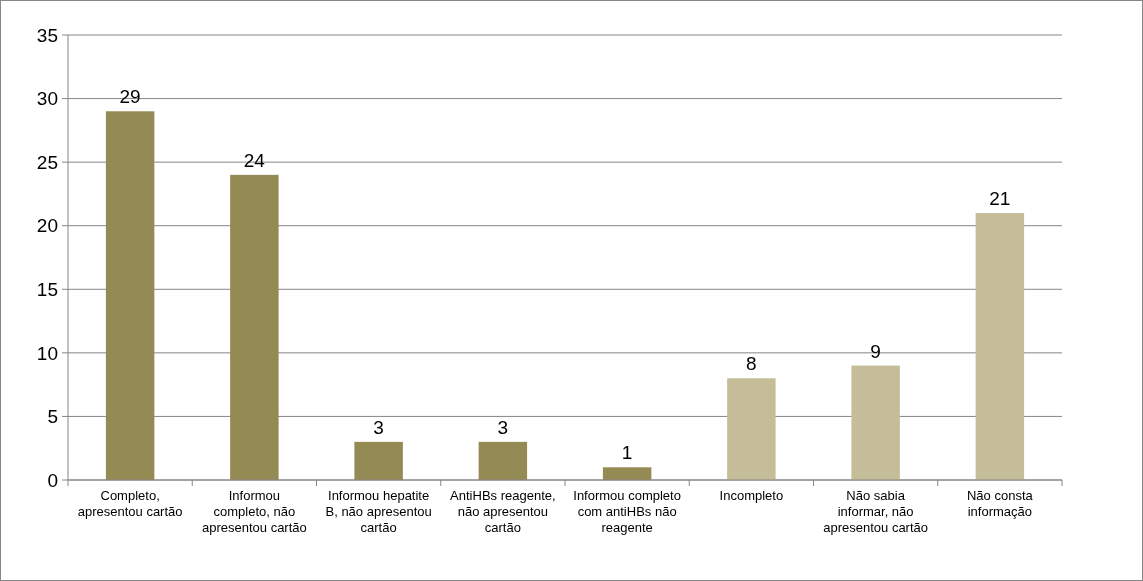 The height and width of the screenshot is (581, 1143). I want to click on data-label: 1, so click(627, 453).